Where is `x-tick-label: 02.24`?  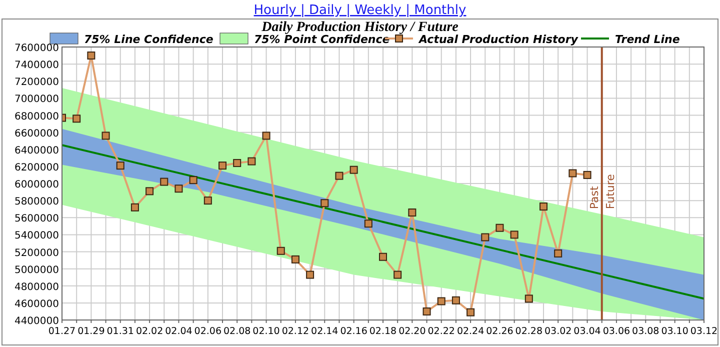
x-tick-label: 02.24 is located at coordinates (470, 331).